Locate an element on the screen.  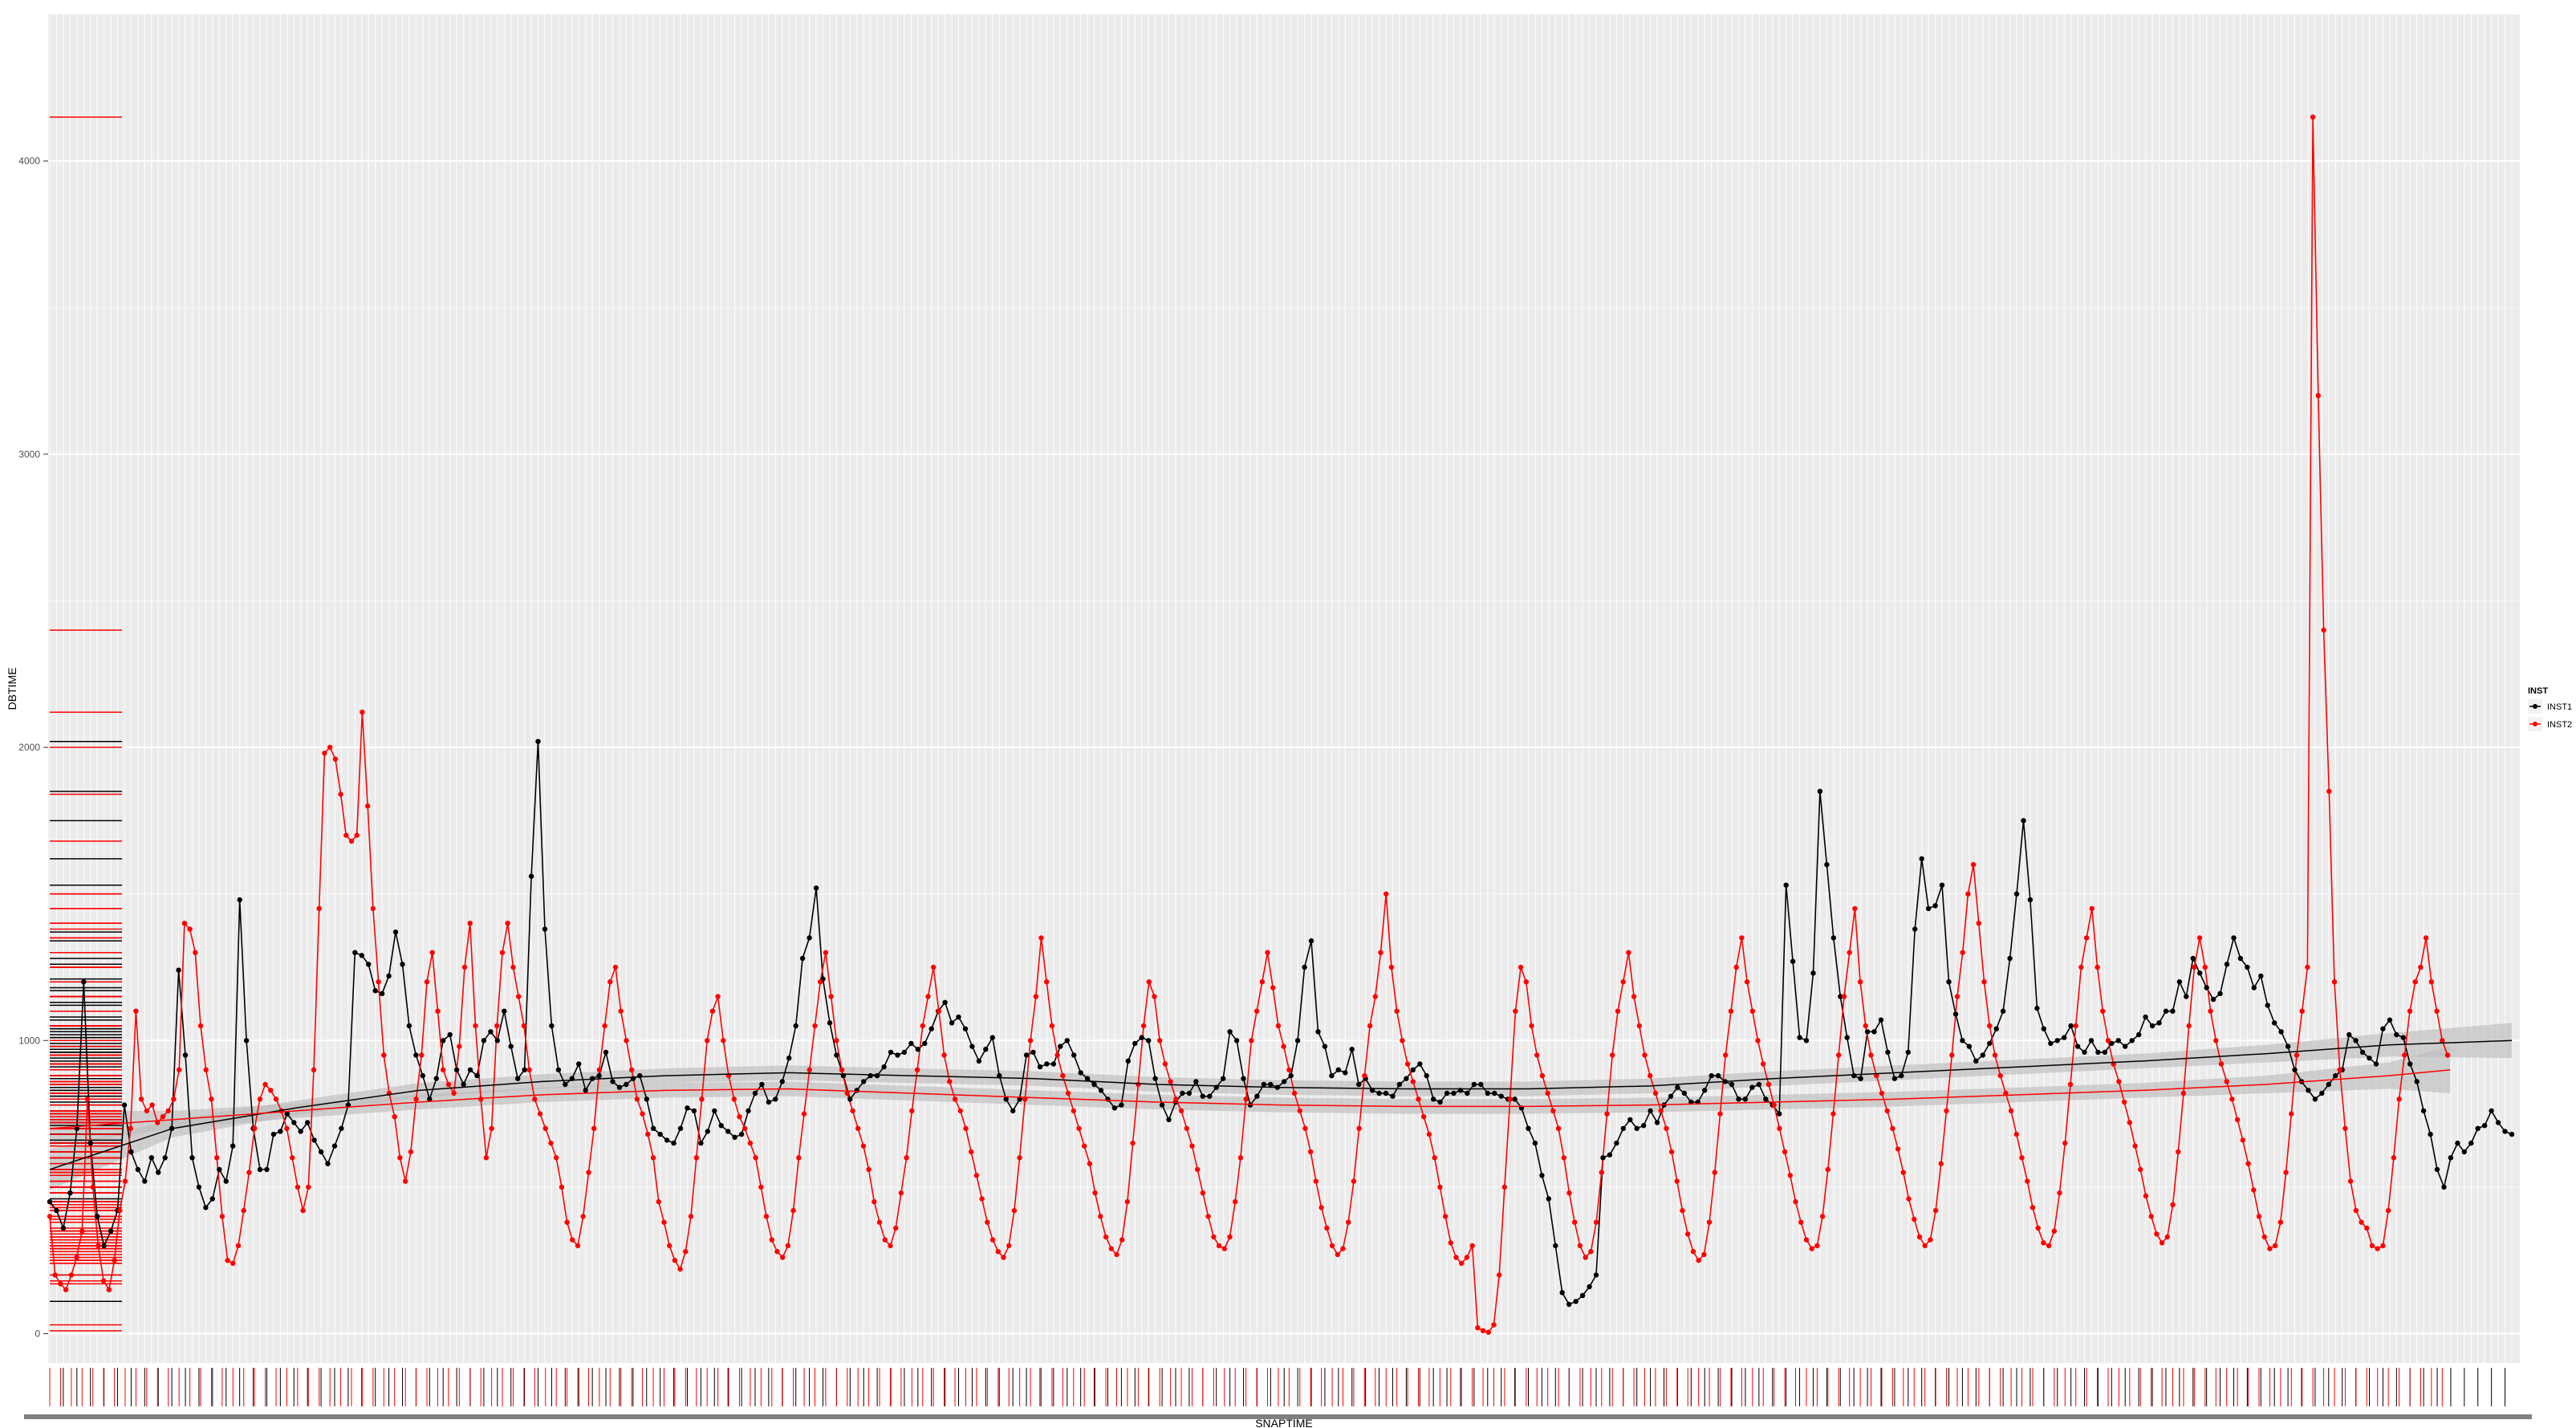
smooth-lines is located at coordinates (1281, 1104).